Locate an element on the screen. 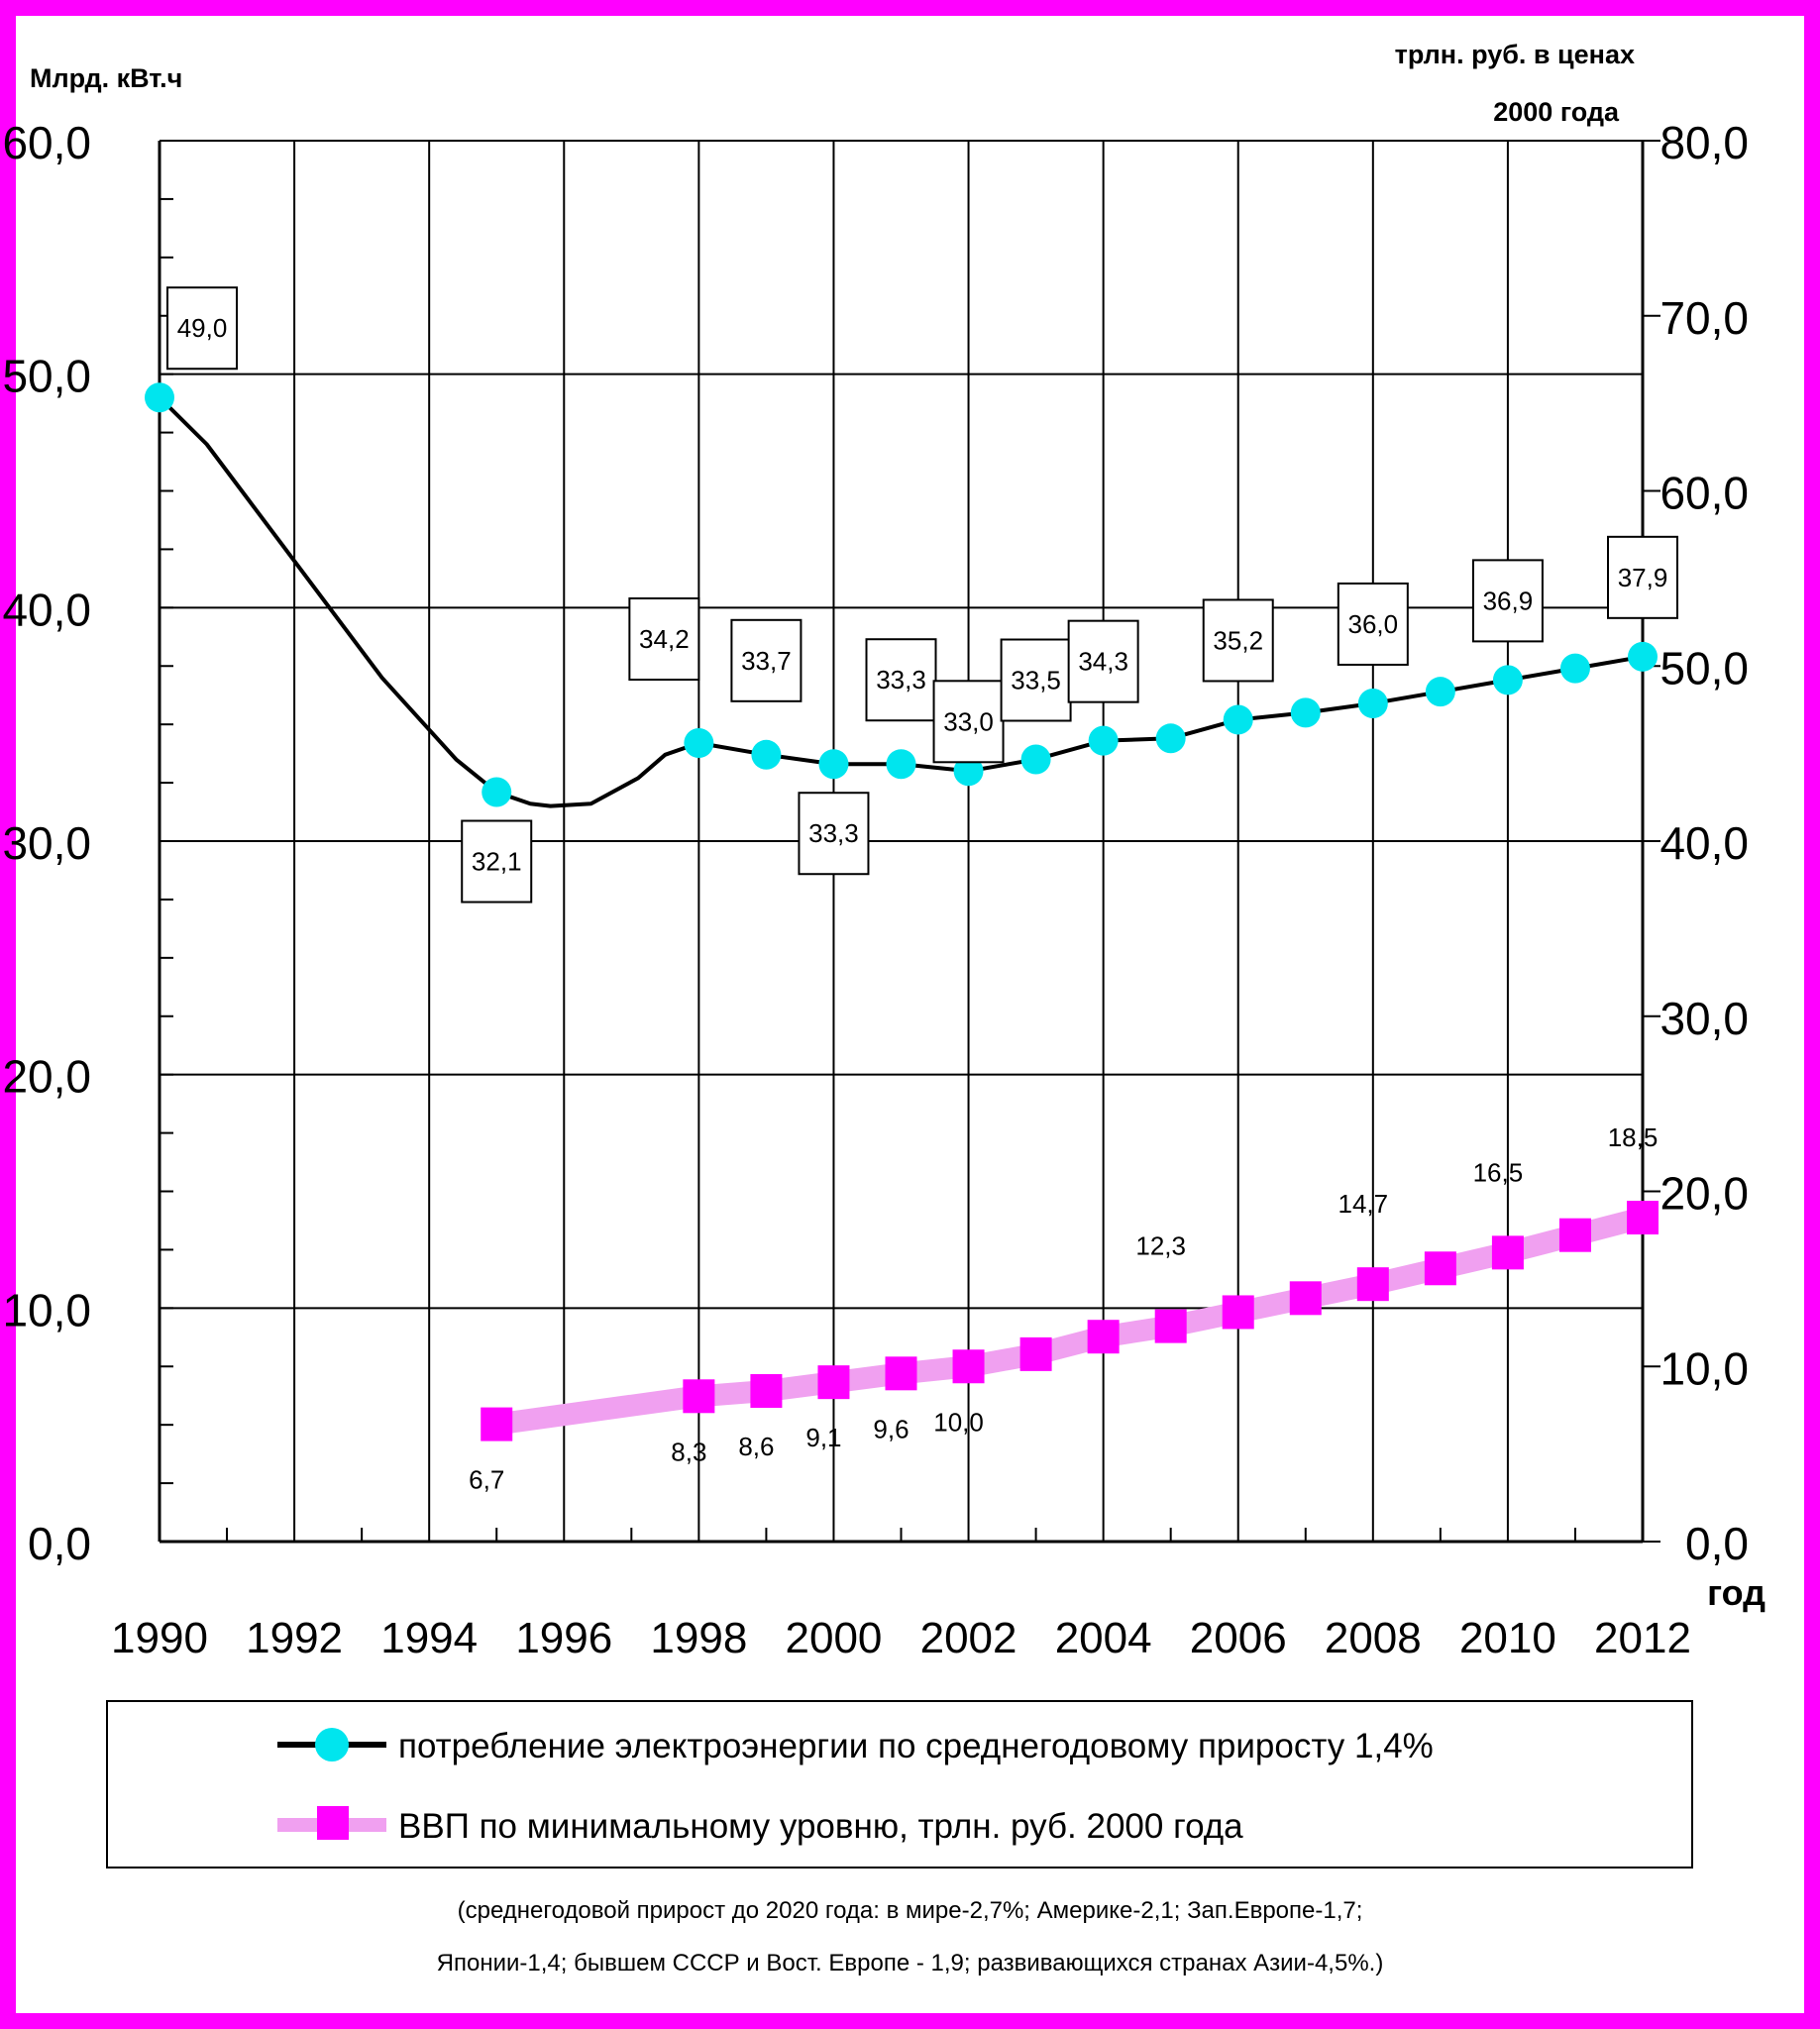 The width and height of the screenshot is (1820, 2029). y-left-tick-label: 60,0 is located at coordinates (46, 142).